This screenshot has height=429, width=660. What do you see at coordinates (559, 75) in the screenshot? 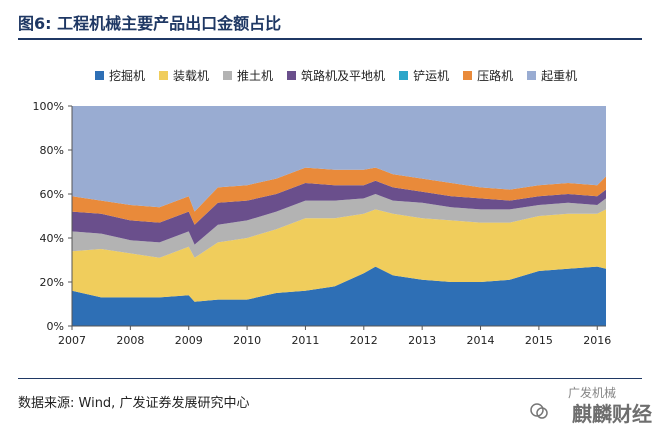
I see `legend-label: 起重机` at bounding box center [559, 75].